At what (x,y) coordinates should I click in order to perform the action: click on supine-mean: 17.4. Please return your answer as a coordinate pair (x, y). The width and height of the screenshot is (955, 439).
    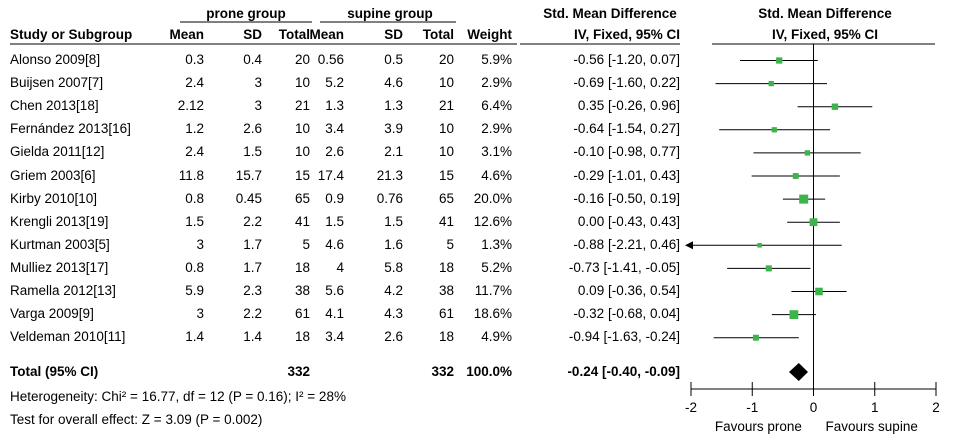
    Looking at the image, I should click on (330, 175).